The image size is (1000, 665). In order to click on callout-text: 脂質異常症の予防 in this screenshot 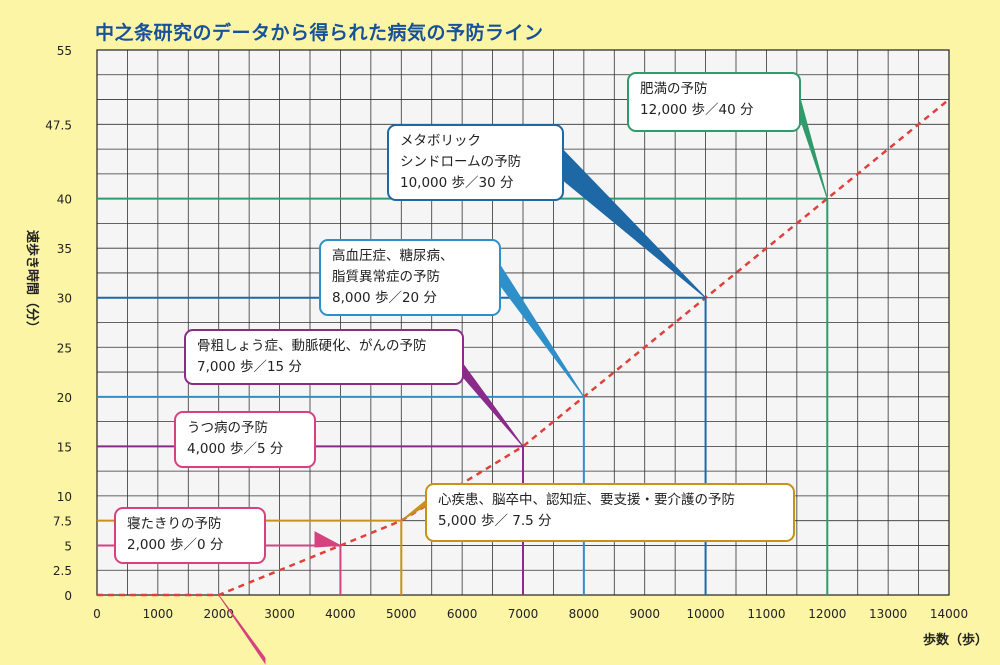, I will do `click(386, 277)`.